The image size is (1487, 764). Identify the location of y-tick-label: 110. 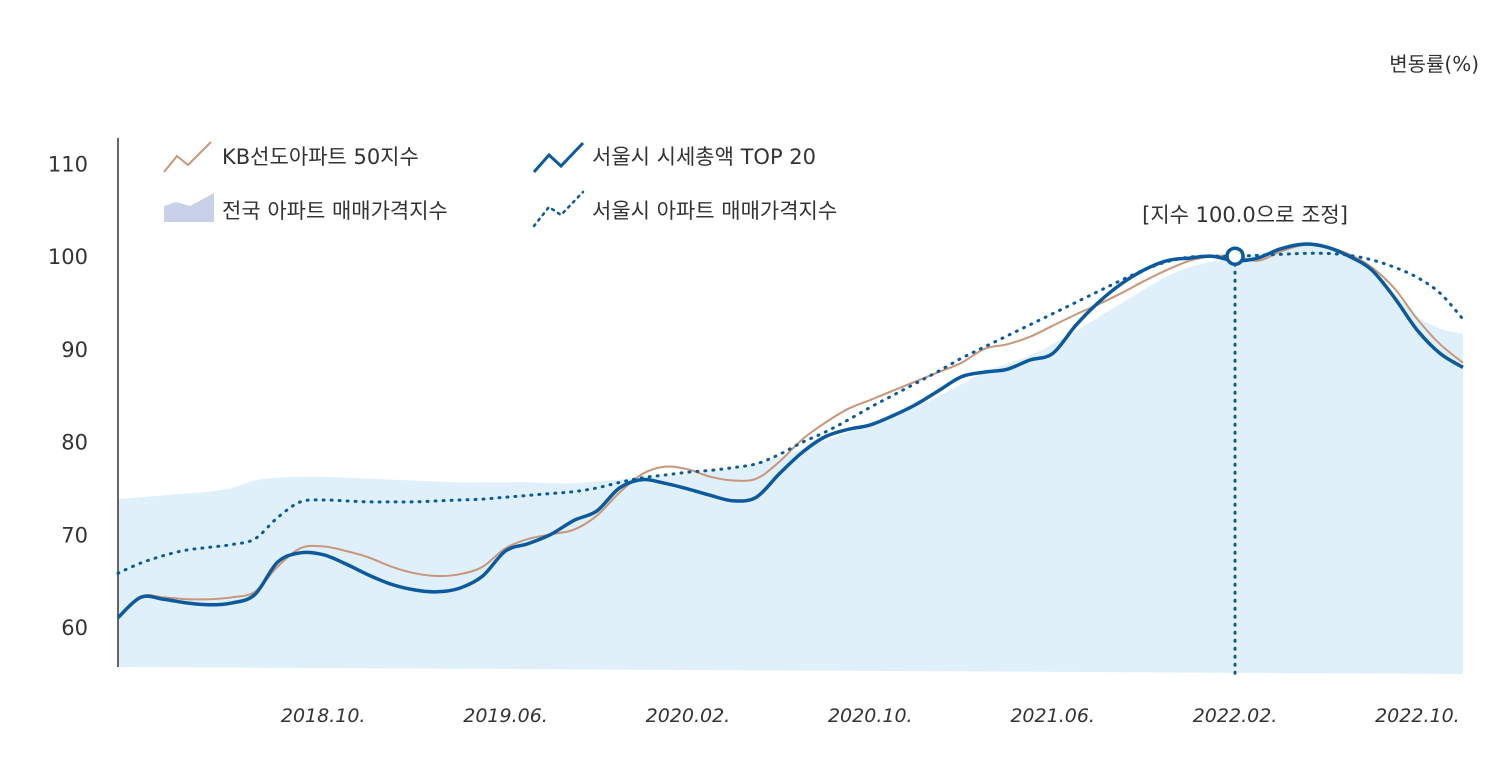
(68, 165).